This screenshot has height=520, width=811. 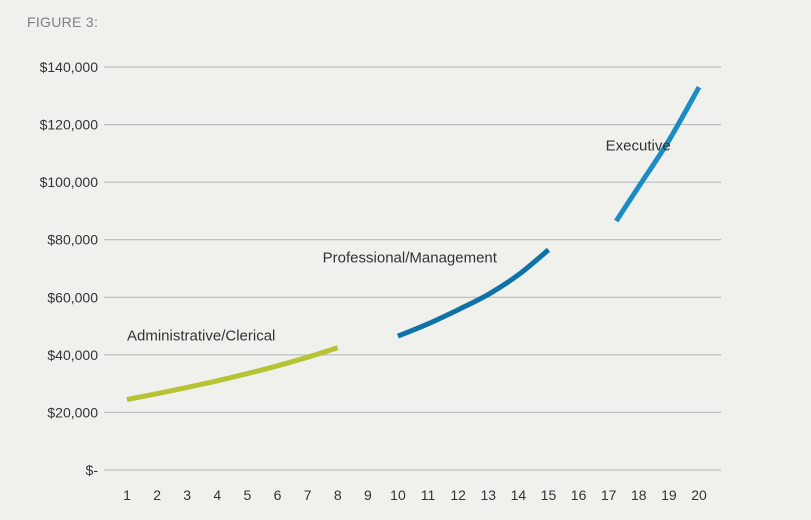 What do you see at coordinates (248, 495) in the screenshot?
I see `x-tick-label: 5` at bounding box center [248, 495].